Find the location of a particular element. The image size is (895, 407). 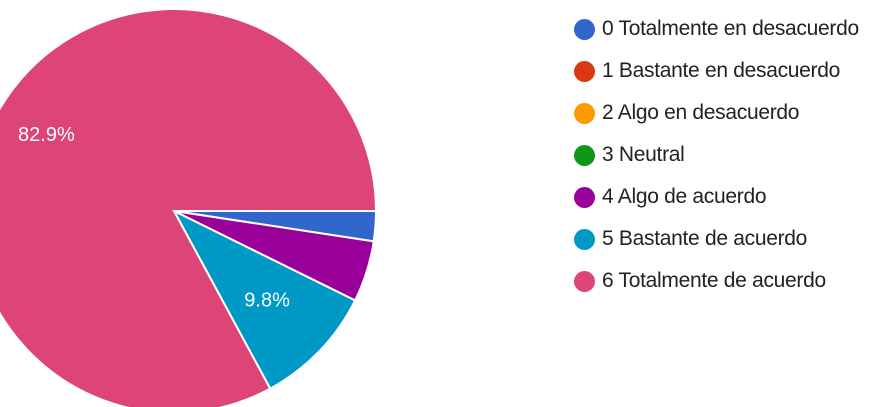

legend-label-0: 0 Totalmente en desacuerdo is located at coordinates (730, 28).